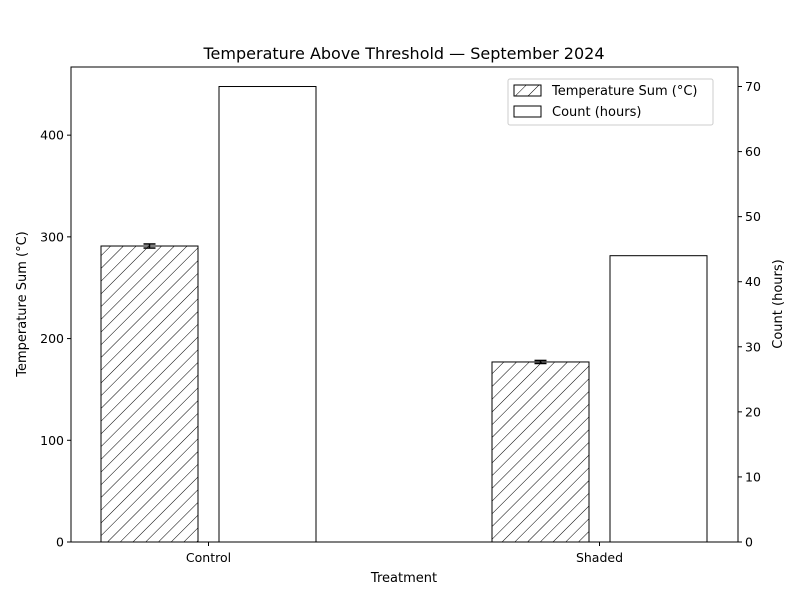  I want to click on legend-label-count-hours: Count (hours), so click(596, 112).